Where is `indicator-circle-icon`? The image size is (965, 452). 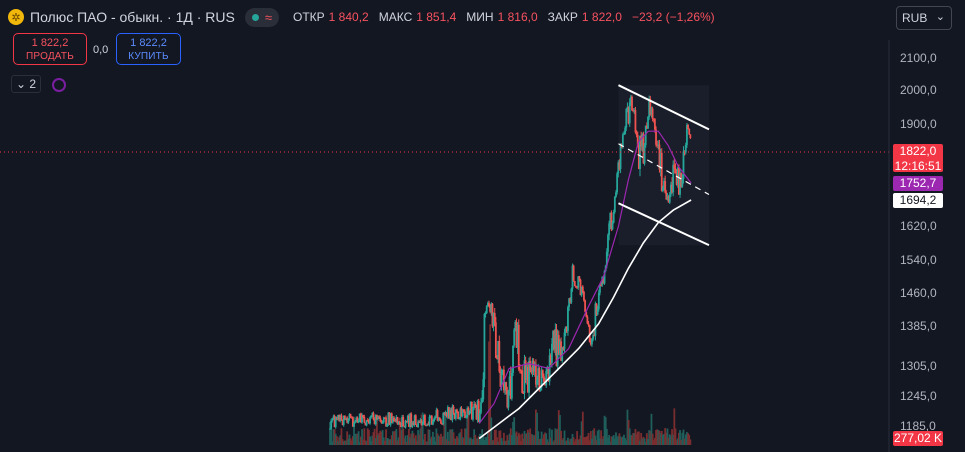
indicator-circle-icon is located at coordinates (59, 85).